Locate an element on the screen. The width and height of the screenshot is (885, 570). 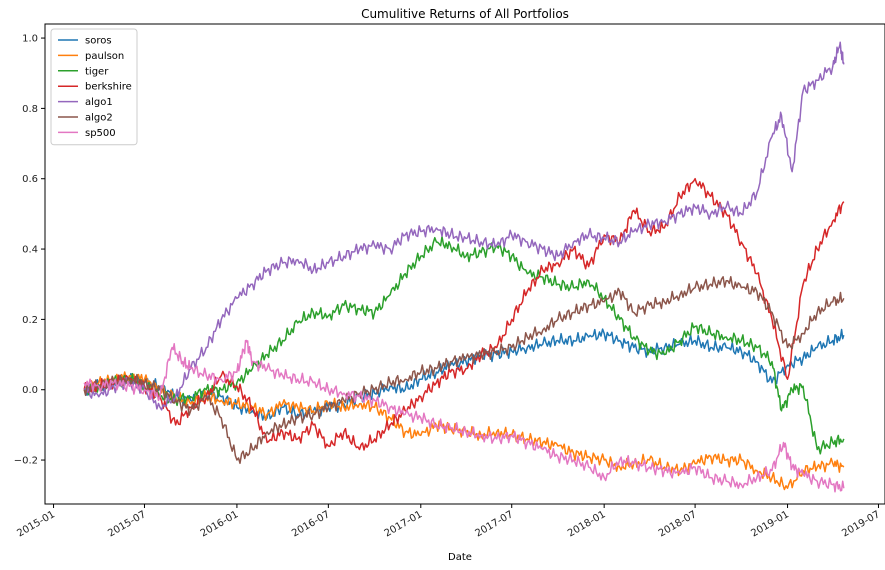
y-tick-label: 0.8 is located at coordinates (30, 109).